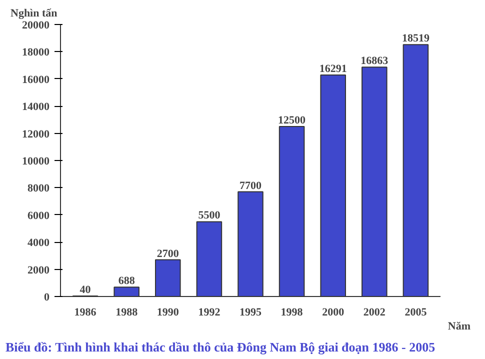 The width and height of the screenshot is (485, 359). I want to click on y-tick-label: 2000, so click(39, 270).